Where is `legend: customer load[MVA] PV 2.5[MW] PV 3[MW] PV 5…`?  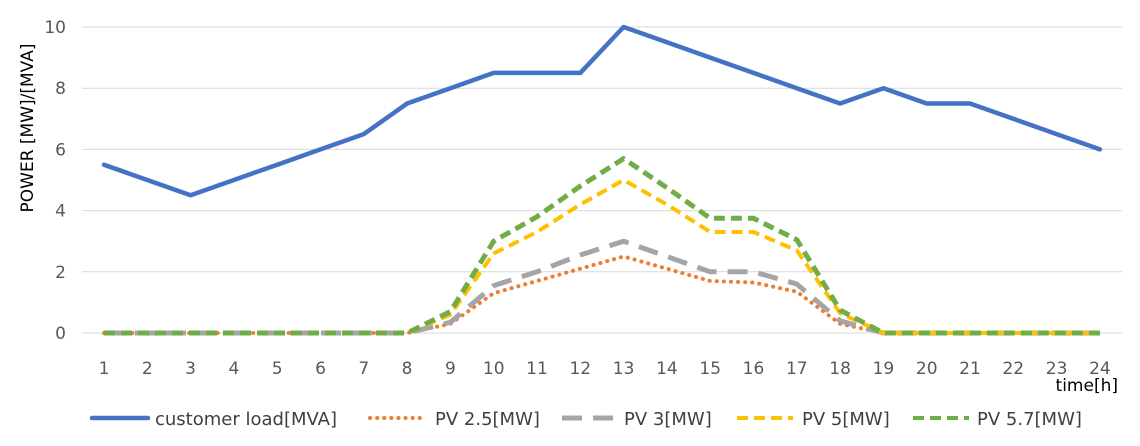
legend: customer load[MVA] PV 2.5[MW] PV 3[MW] PV 5… is located at coordinates (585, 419).